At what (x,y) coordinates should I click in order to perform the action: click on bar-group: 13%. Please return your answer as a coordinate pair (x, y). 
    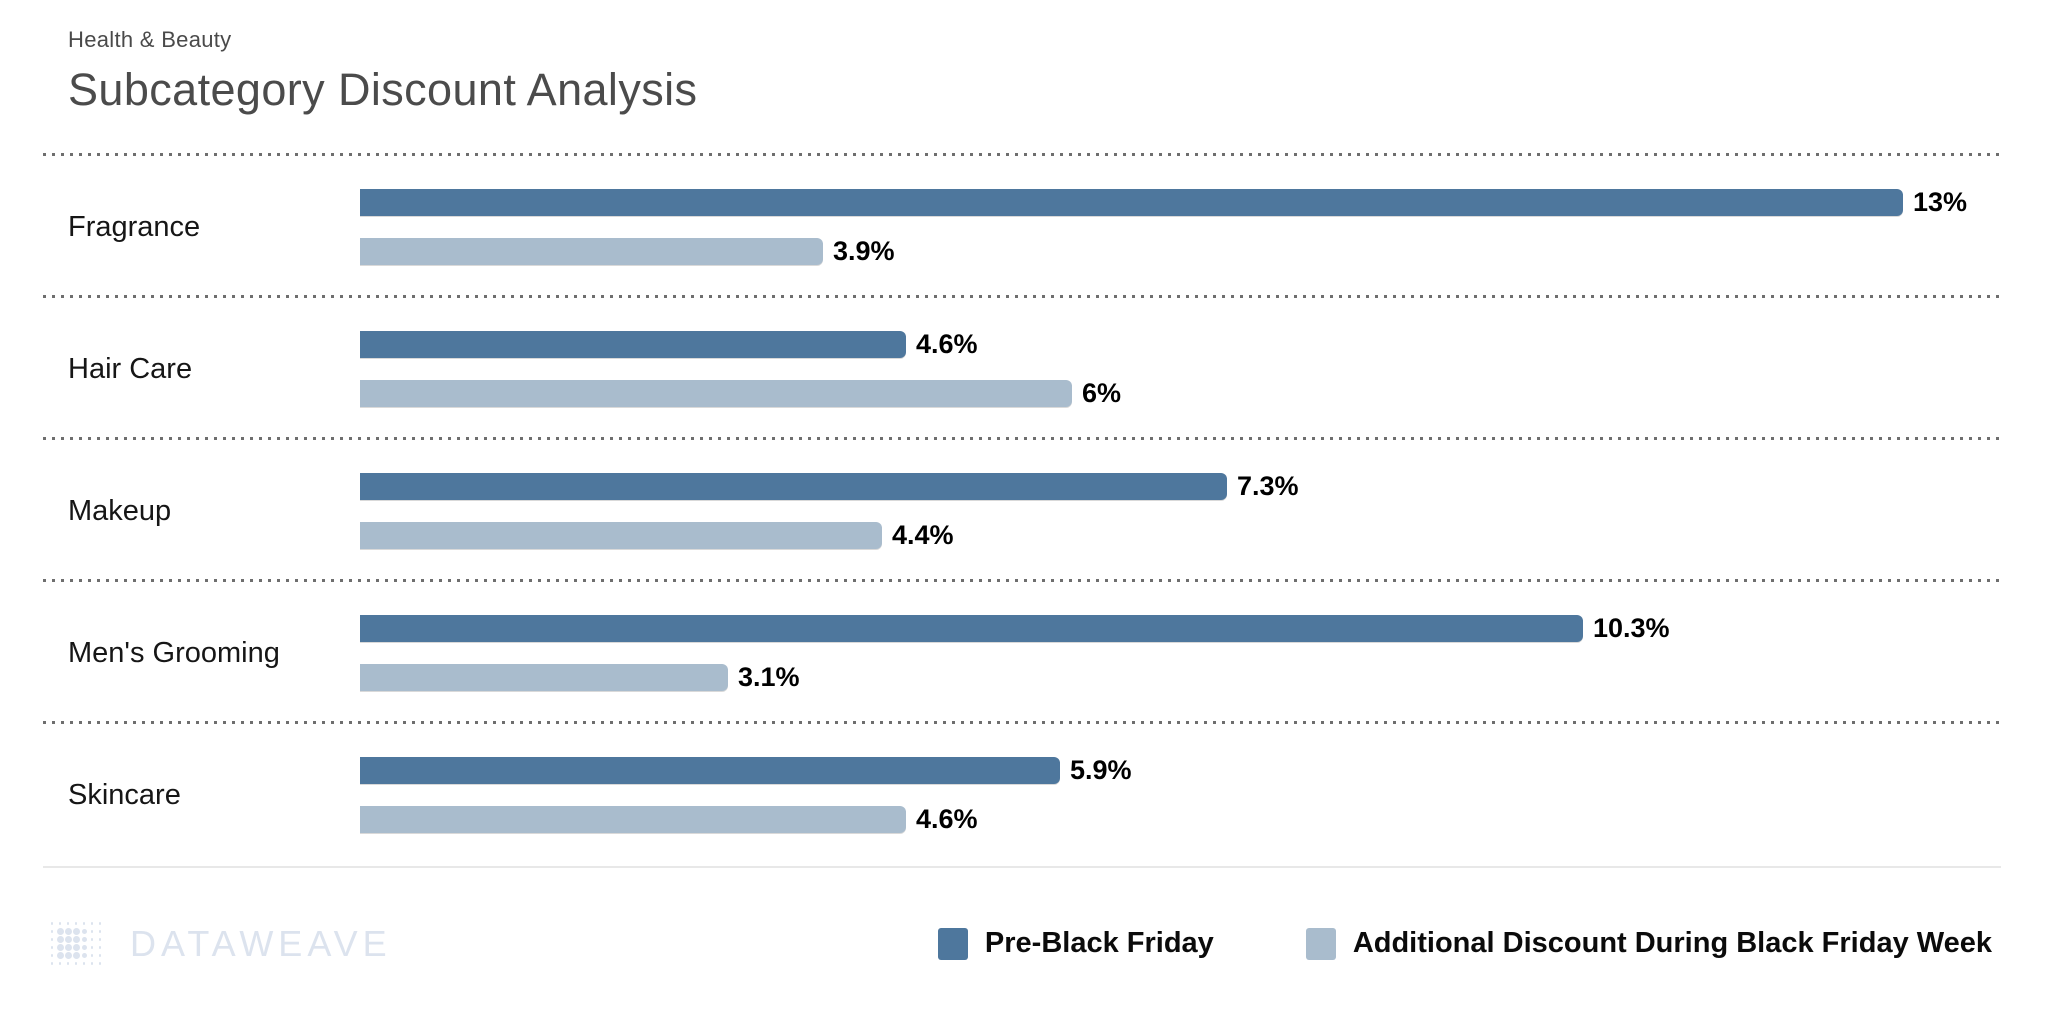
    Looking at the image, I should click on (1204, 202).